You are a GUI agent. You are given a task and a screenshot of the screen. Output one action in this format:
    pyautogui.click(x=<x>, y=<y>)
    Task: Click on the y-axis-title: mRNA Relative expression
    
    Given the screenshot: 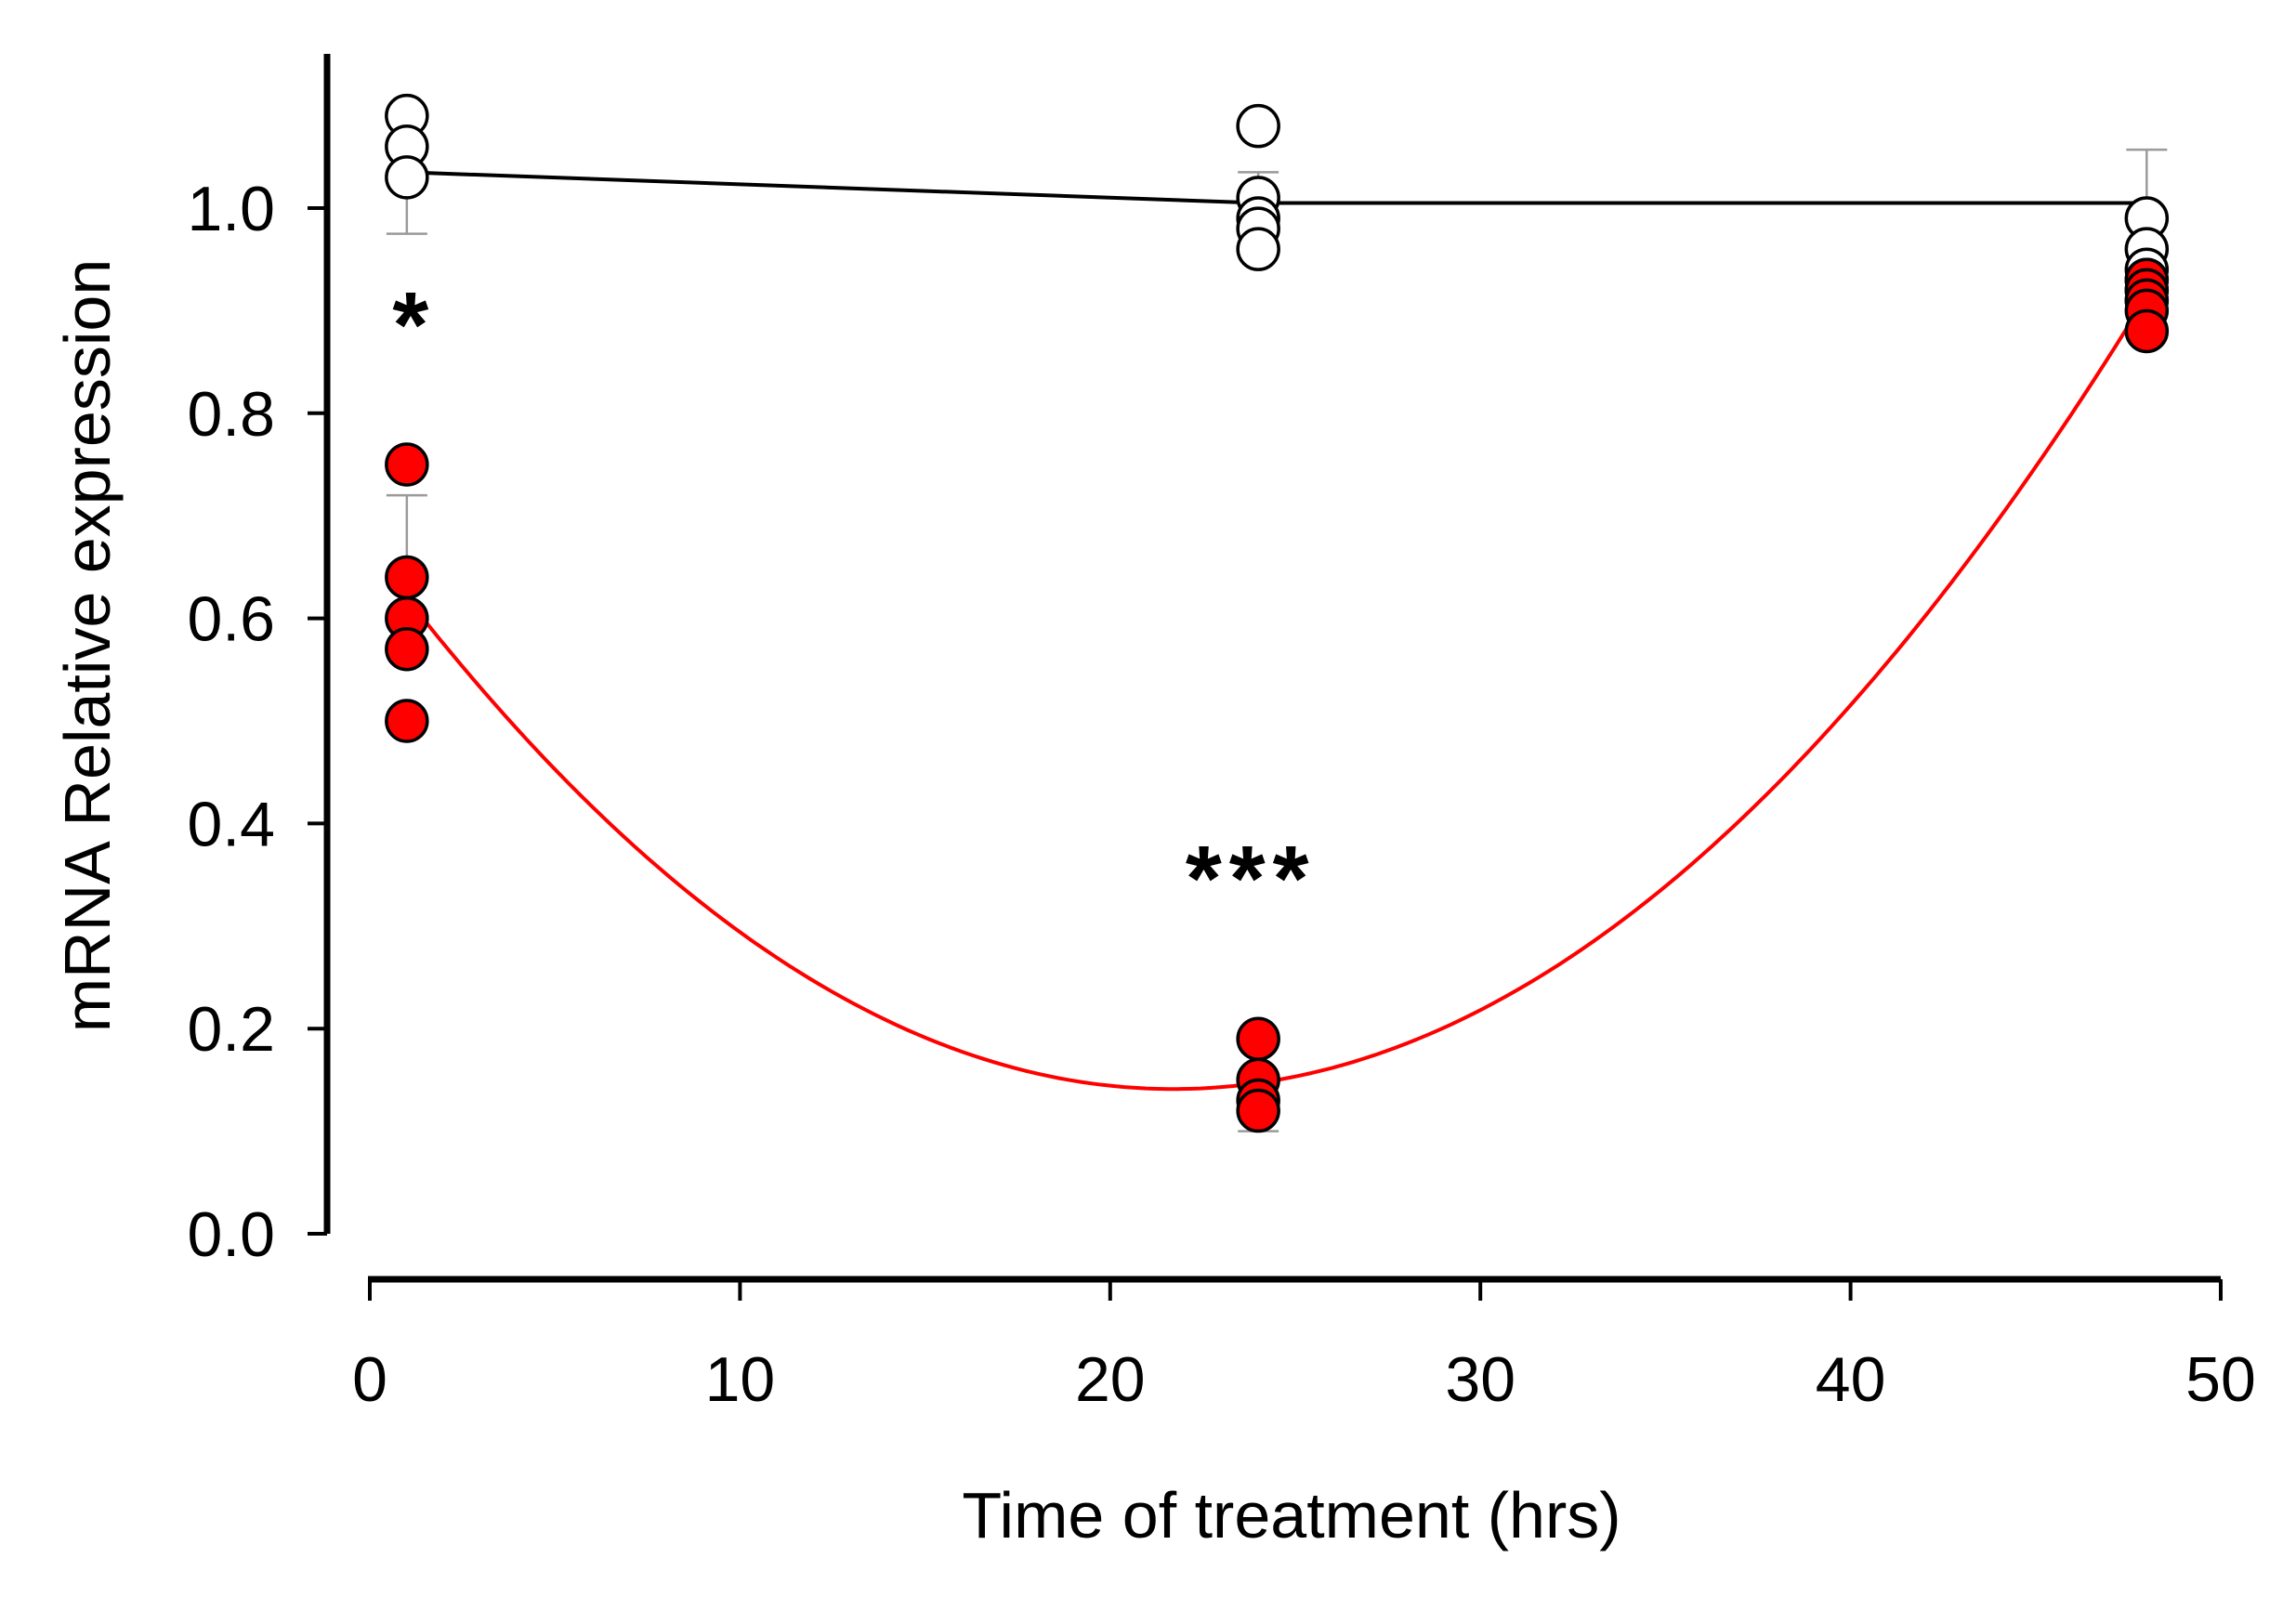 What is the action you would take?
    pyautogui.click(x=87, y=646)
    